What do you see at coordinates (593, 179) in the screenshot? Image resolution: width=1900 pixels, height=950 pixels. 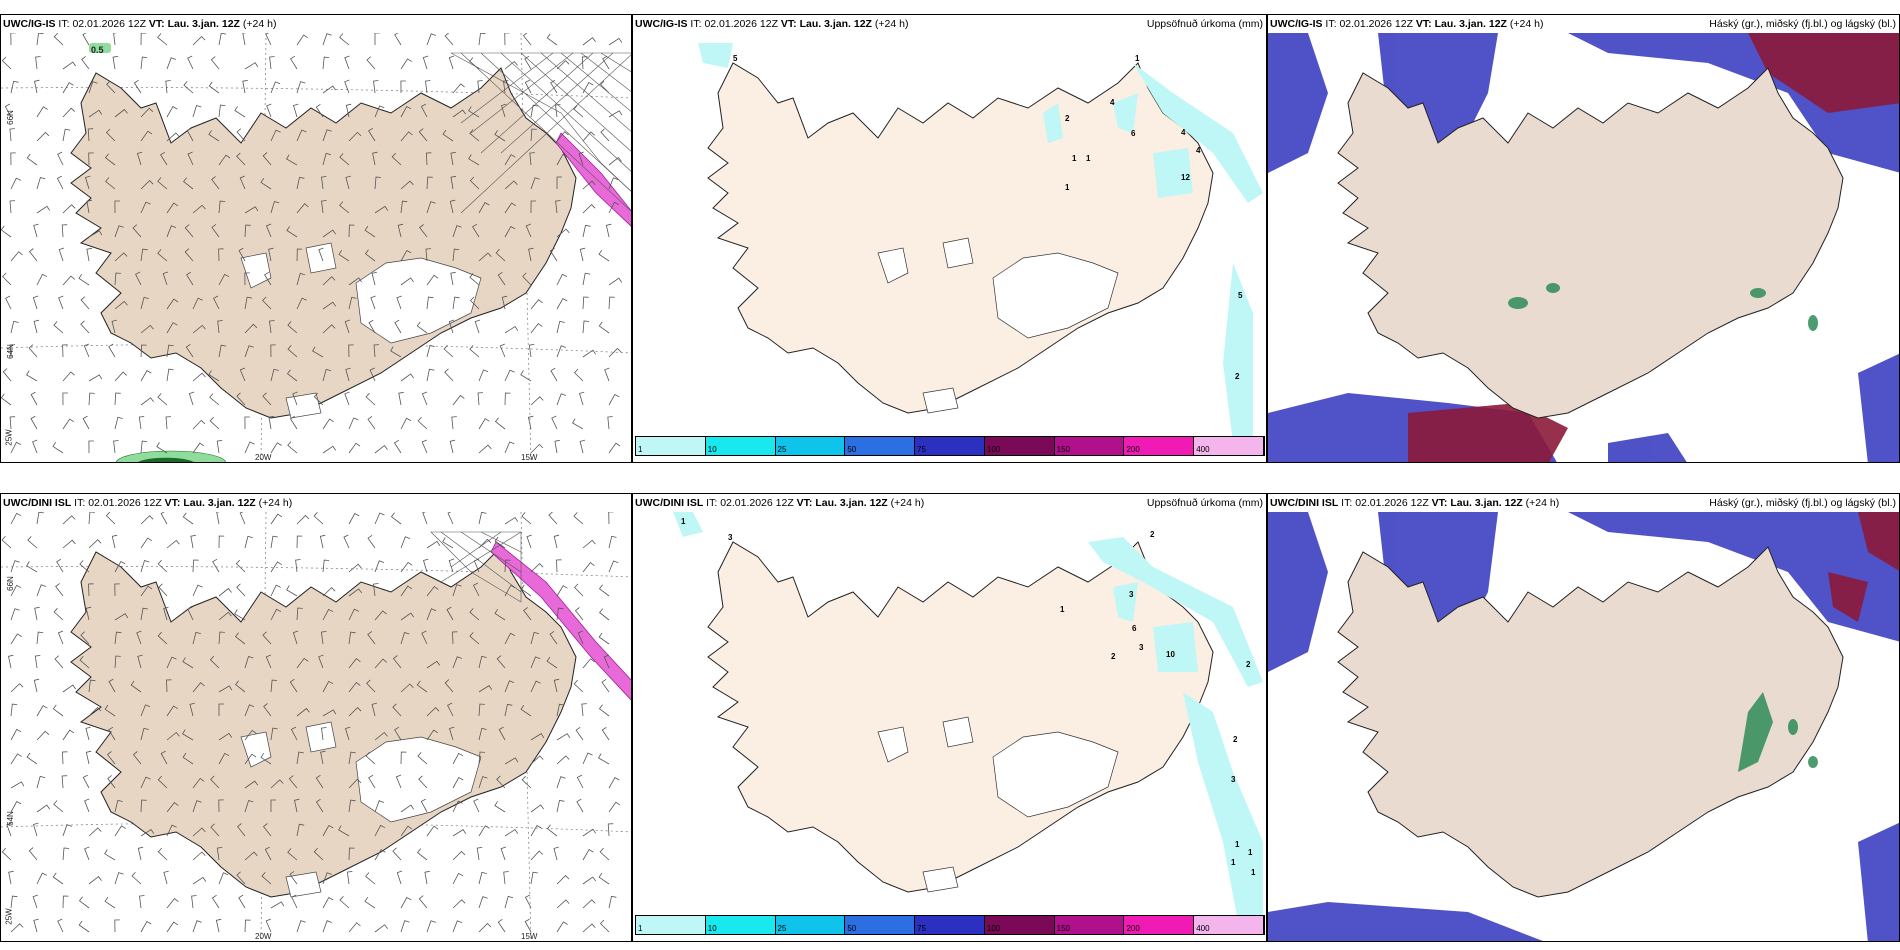 I see `precip-band-east` at bounding box center [593, 179].